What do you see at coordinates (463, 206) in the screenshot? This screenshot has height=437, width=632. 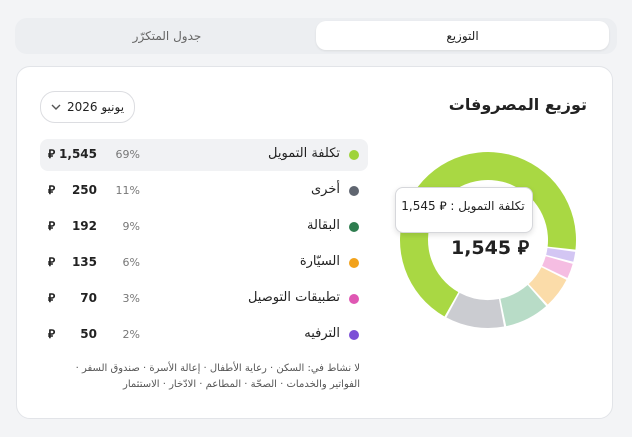 I see `tooltip-text: تكلفة التمويل : ⃁ 1,545` at bounding box center [463, 206].